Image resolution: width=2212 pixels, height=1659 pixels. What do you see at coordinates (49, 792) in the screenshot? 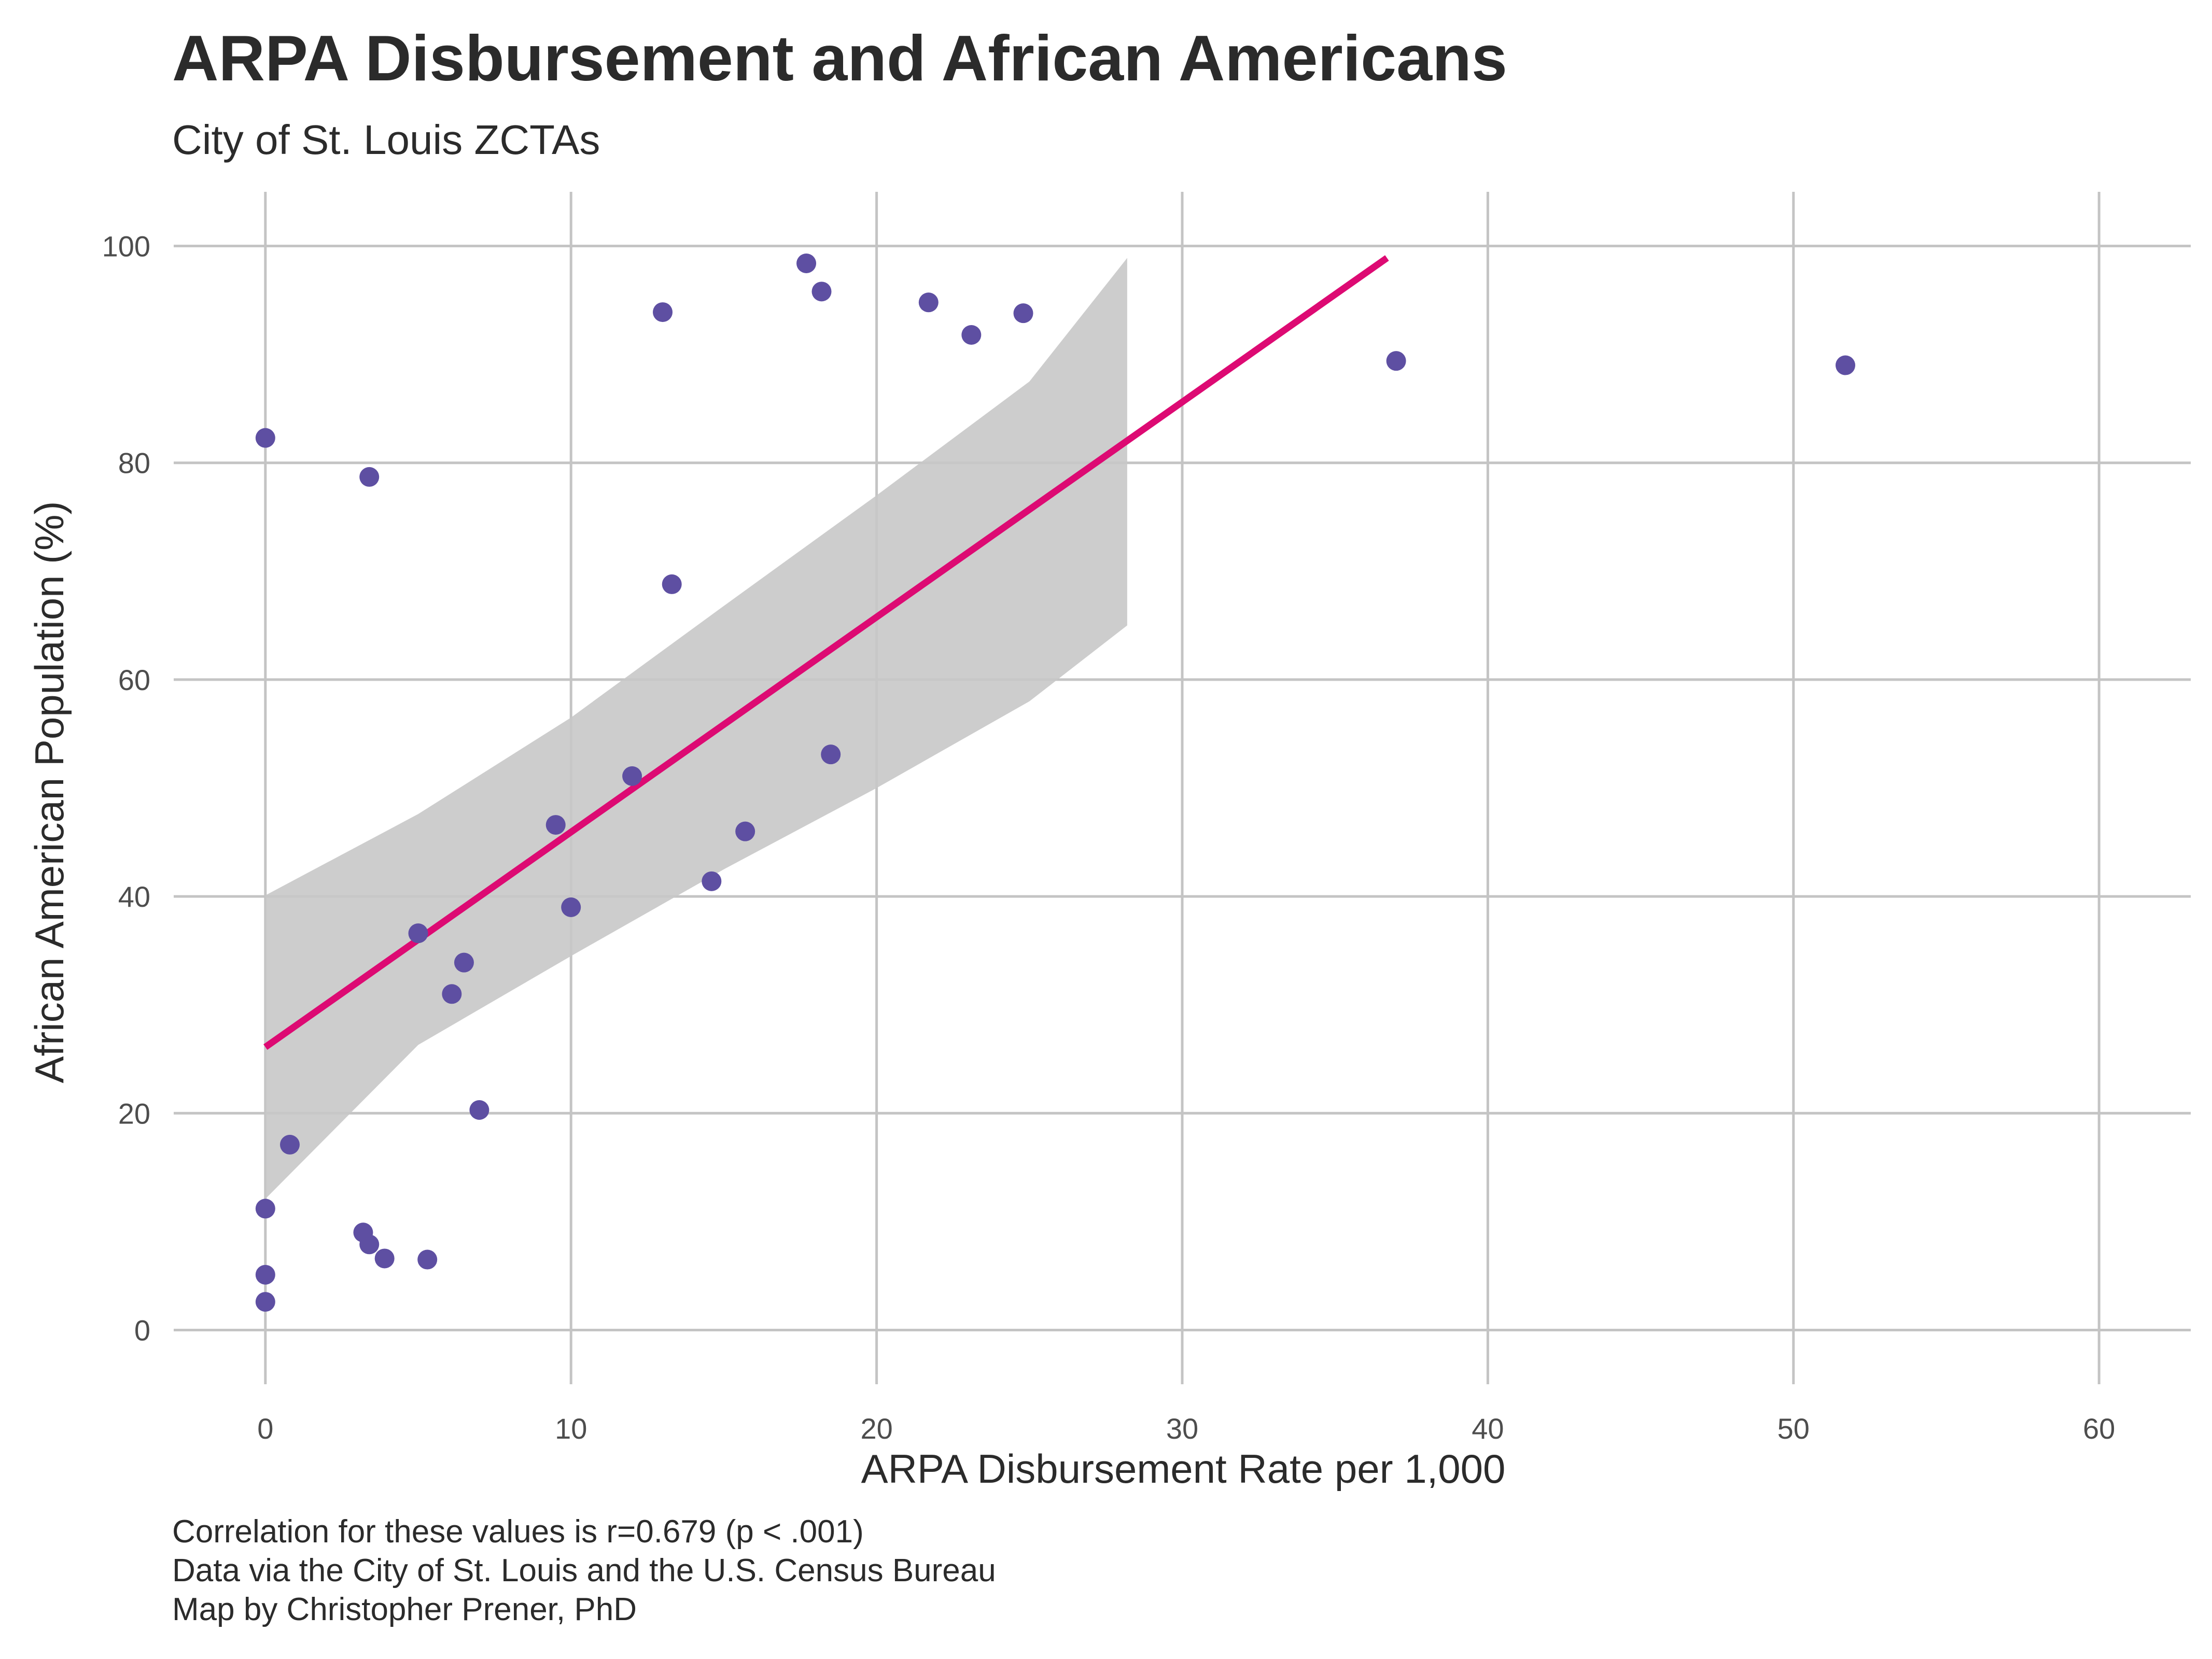
I see `y-axis-title: African American Population (%)` at bounding box center [49, 792].